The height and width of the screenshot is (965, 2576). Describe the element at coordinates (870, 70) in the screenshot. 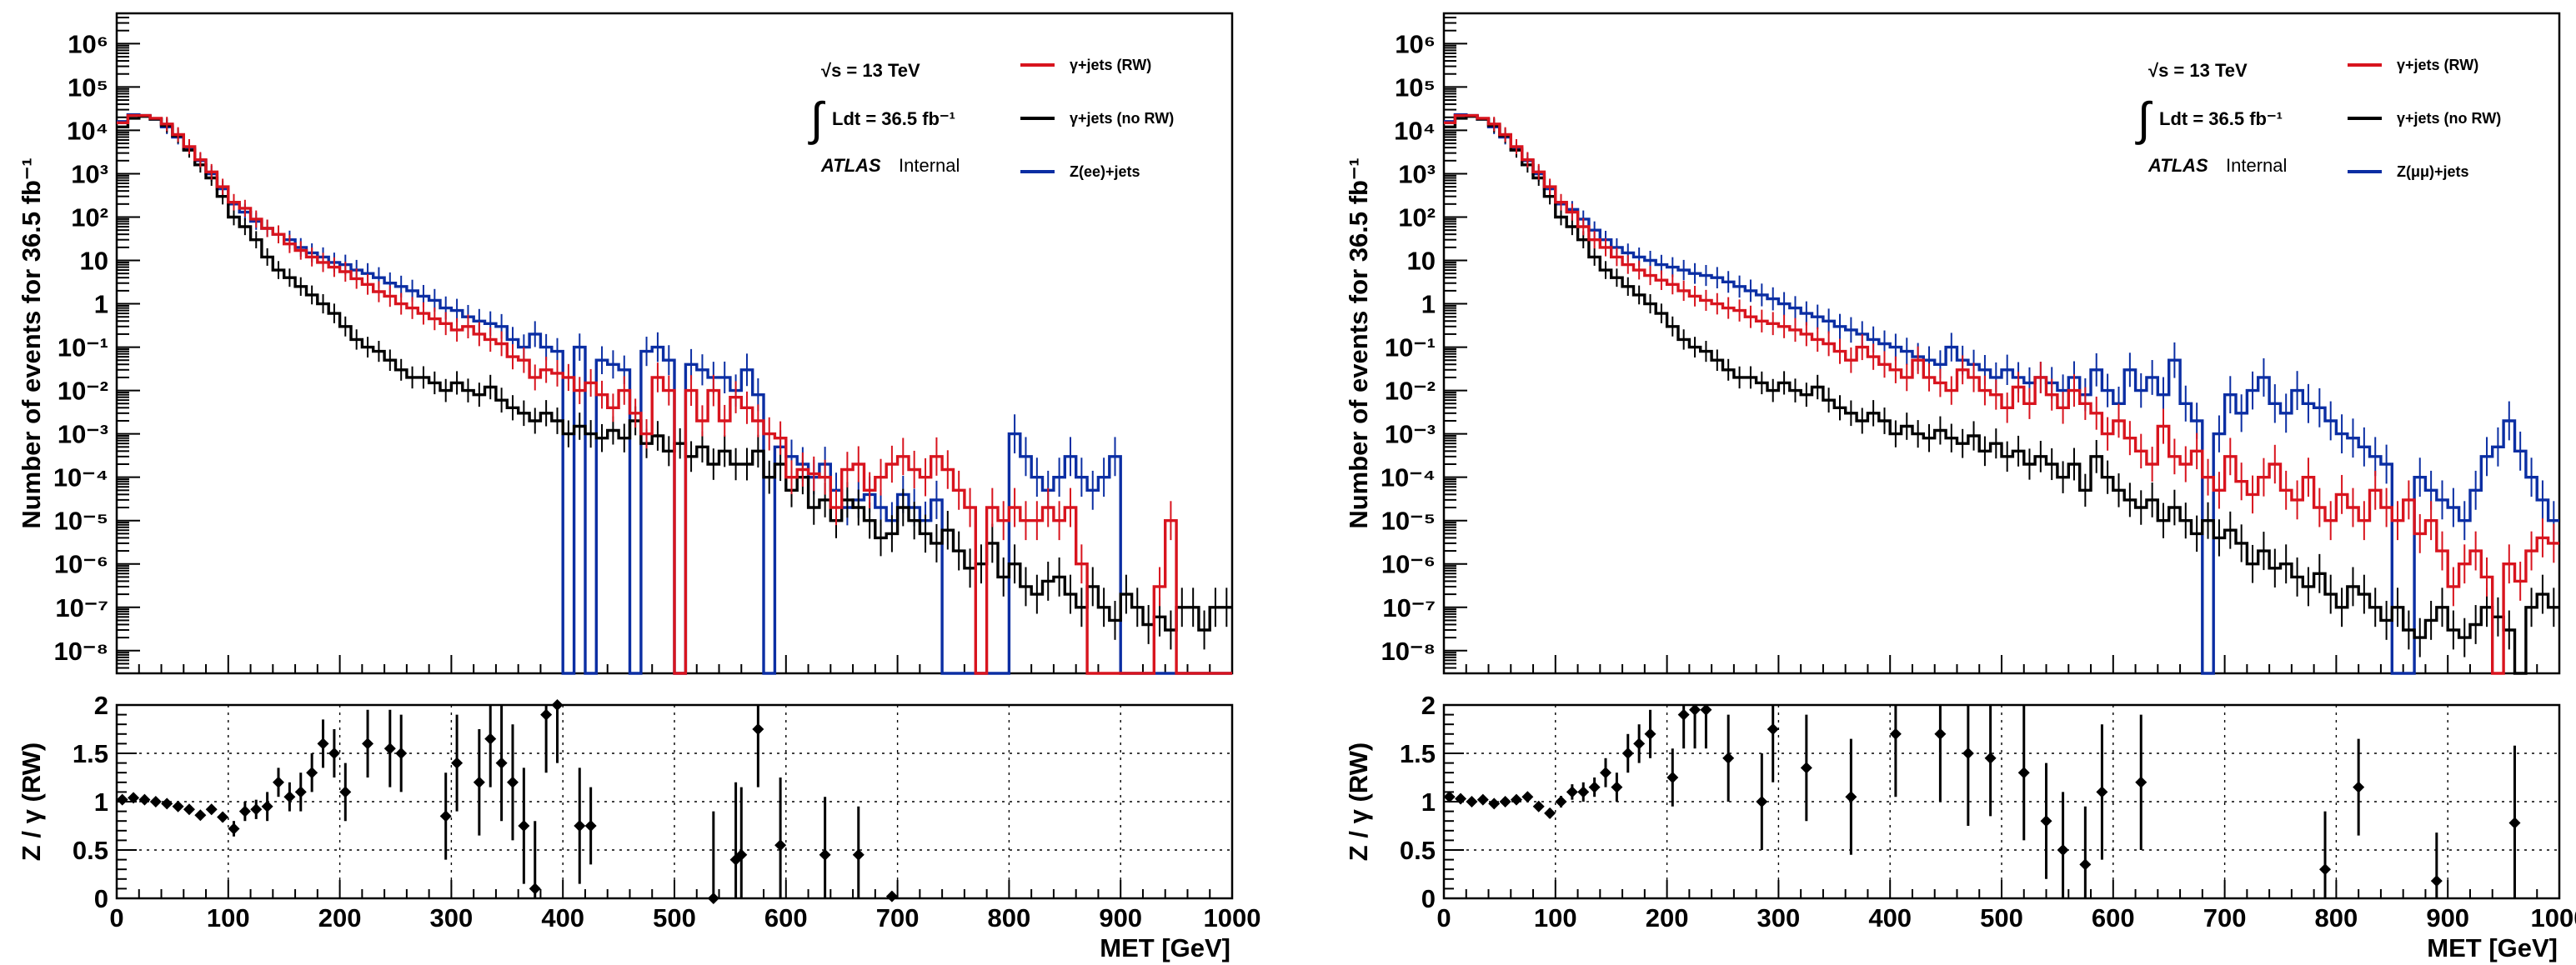

I see `energy-label: √s = 13 TeV` at that location.